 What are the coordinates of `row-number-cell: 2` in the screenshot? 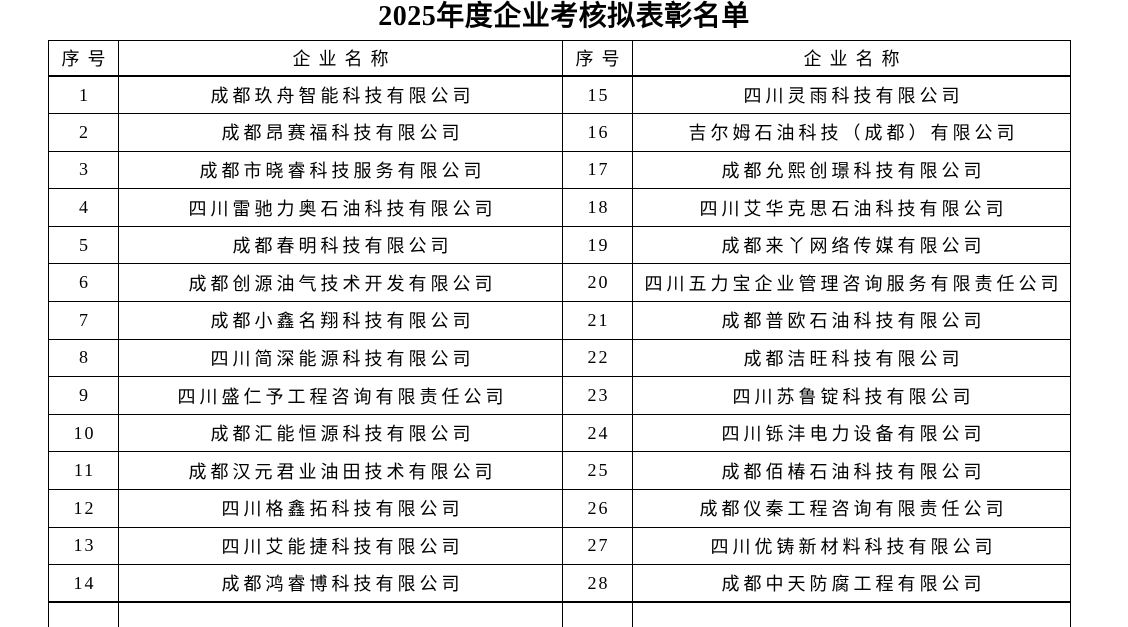 It's located at (83, 132).